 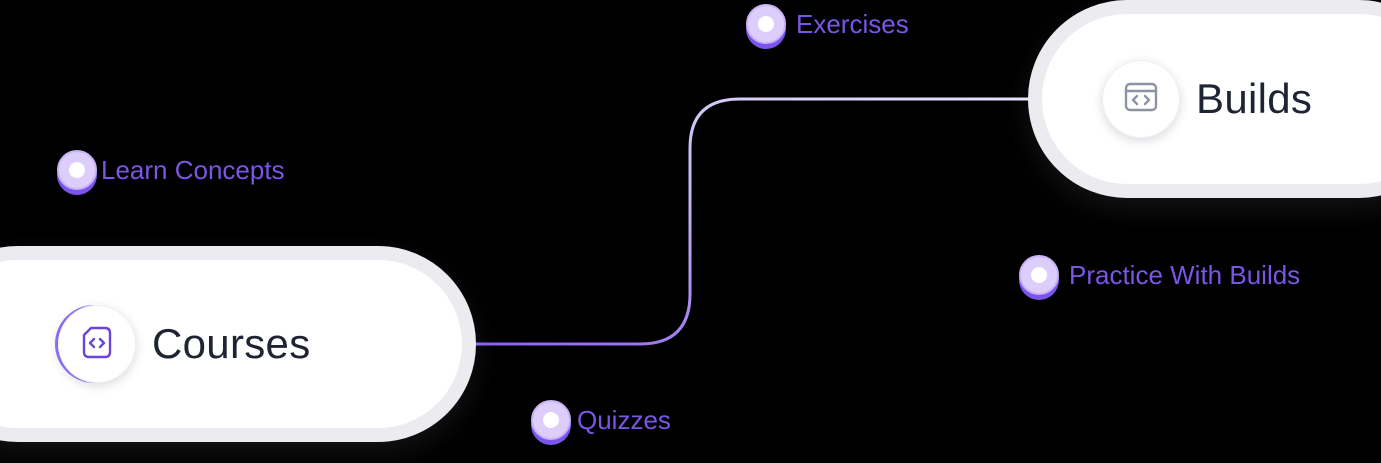 I want to click on bullet-learn-concepts: Learn Concepts, so click(x=171, y=170).